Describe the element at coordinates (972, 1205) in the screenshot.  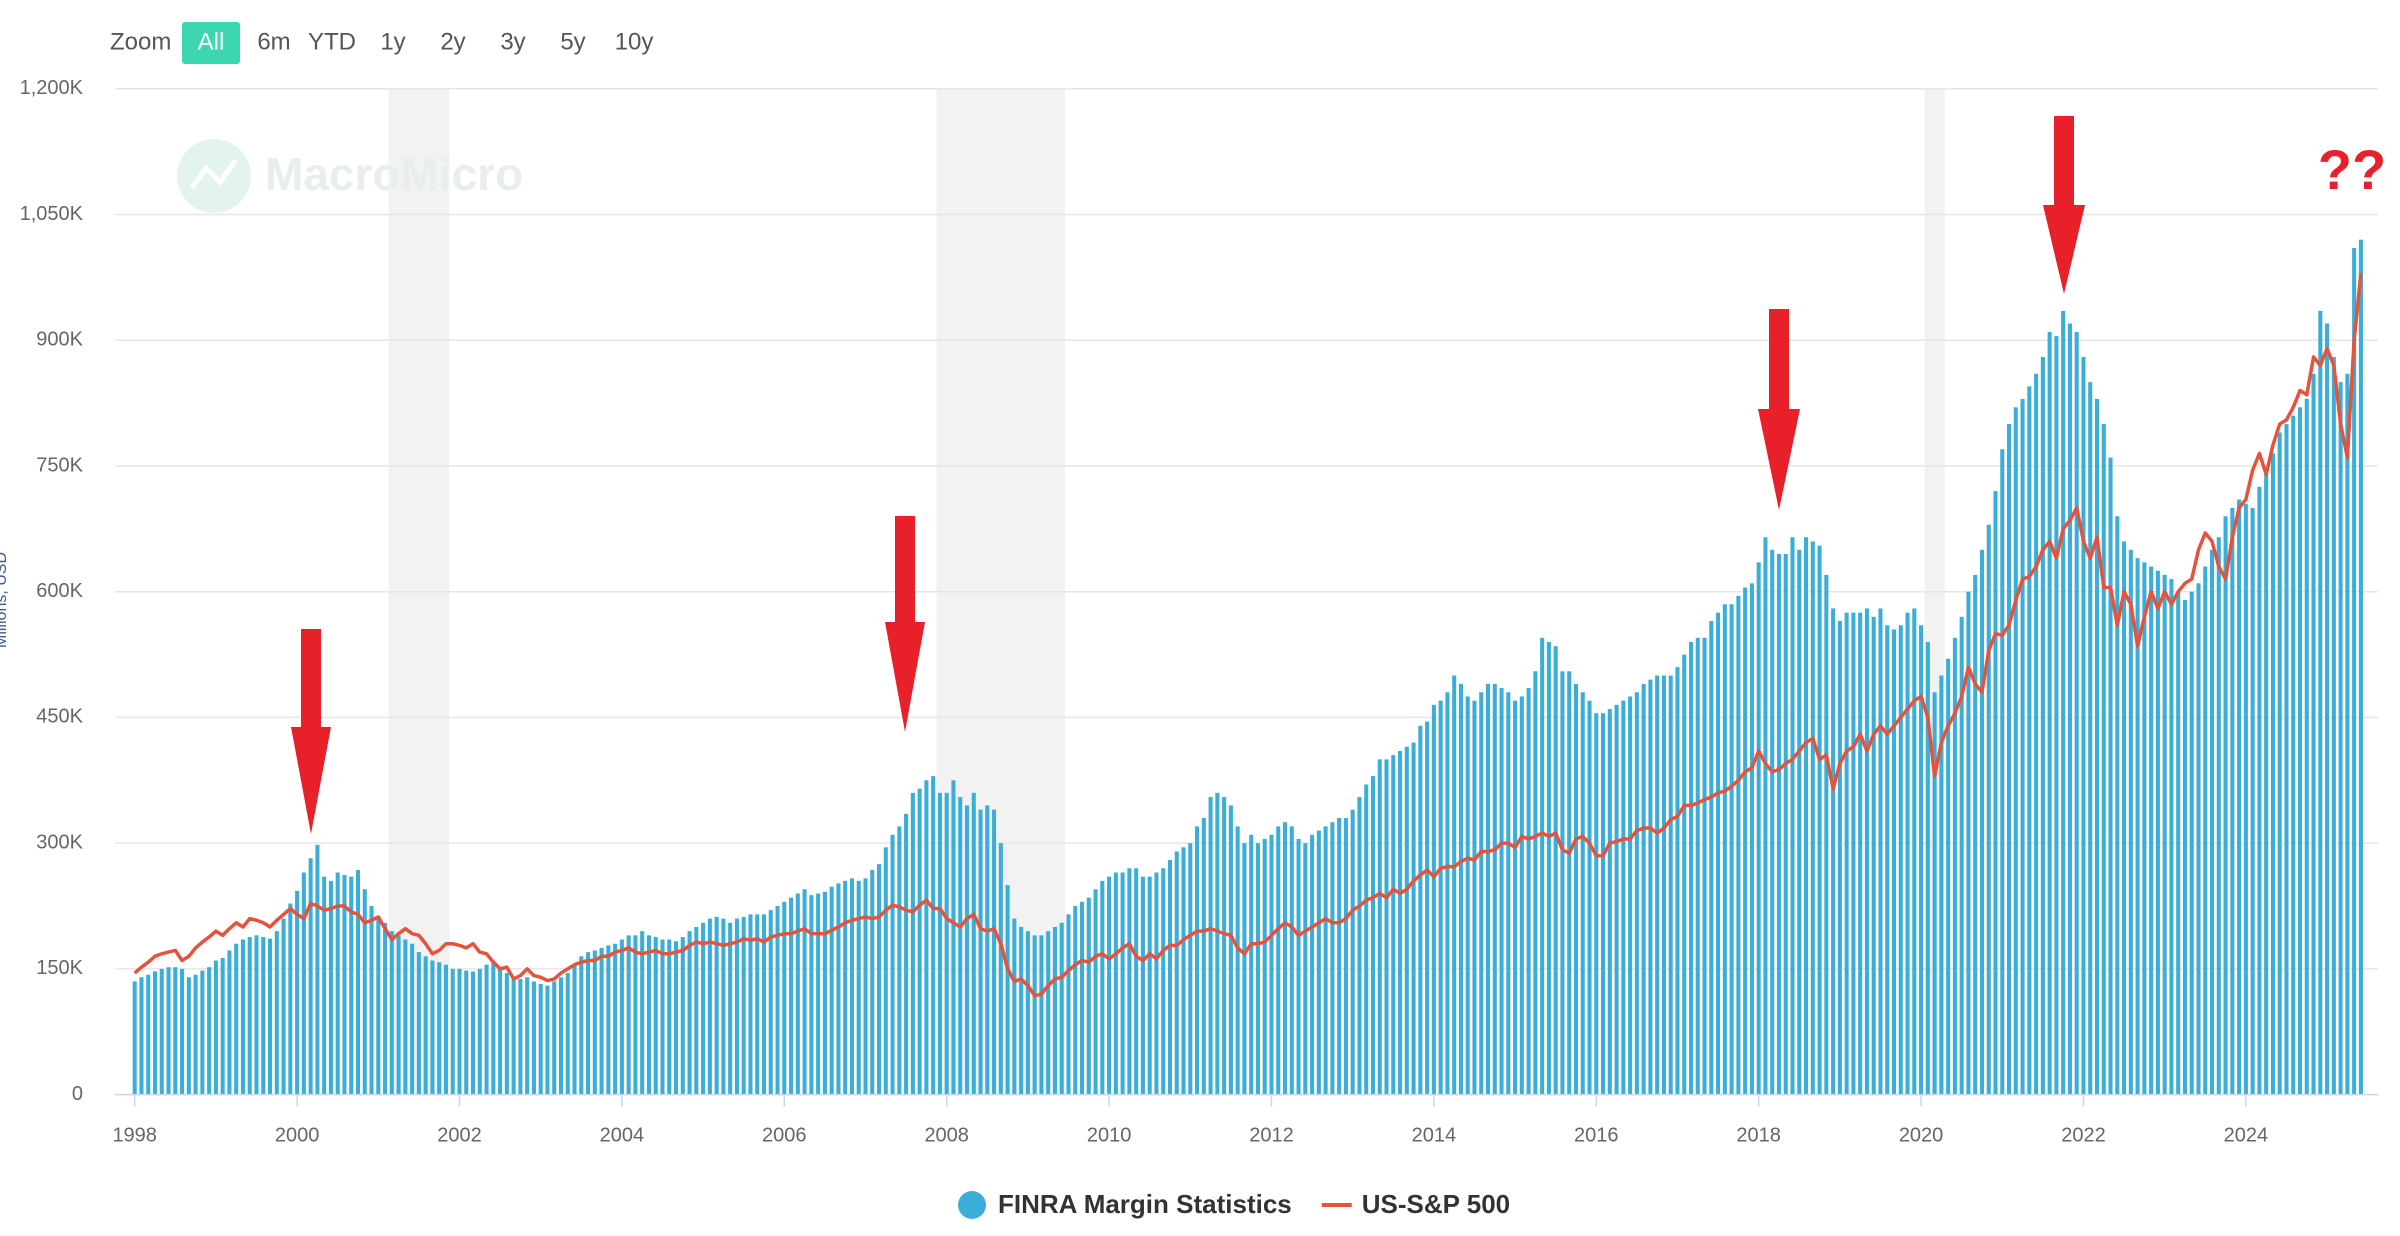
I see `legend-swatch` at that location.